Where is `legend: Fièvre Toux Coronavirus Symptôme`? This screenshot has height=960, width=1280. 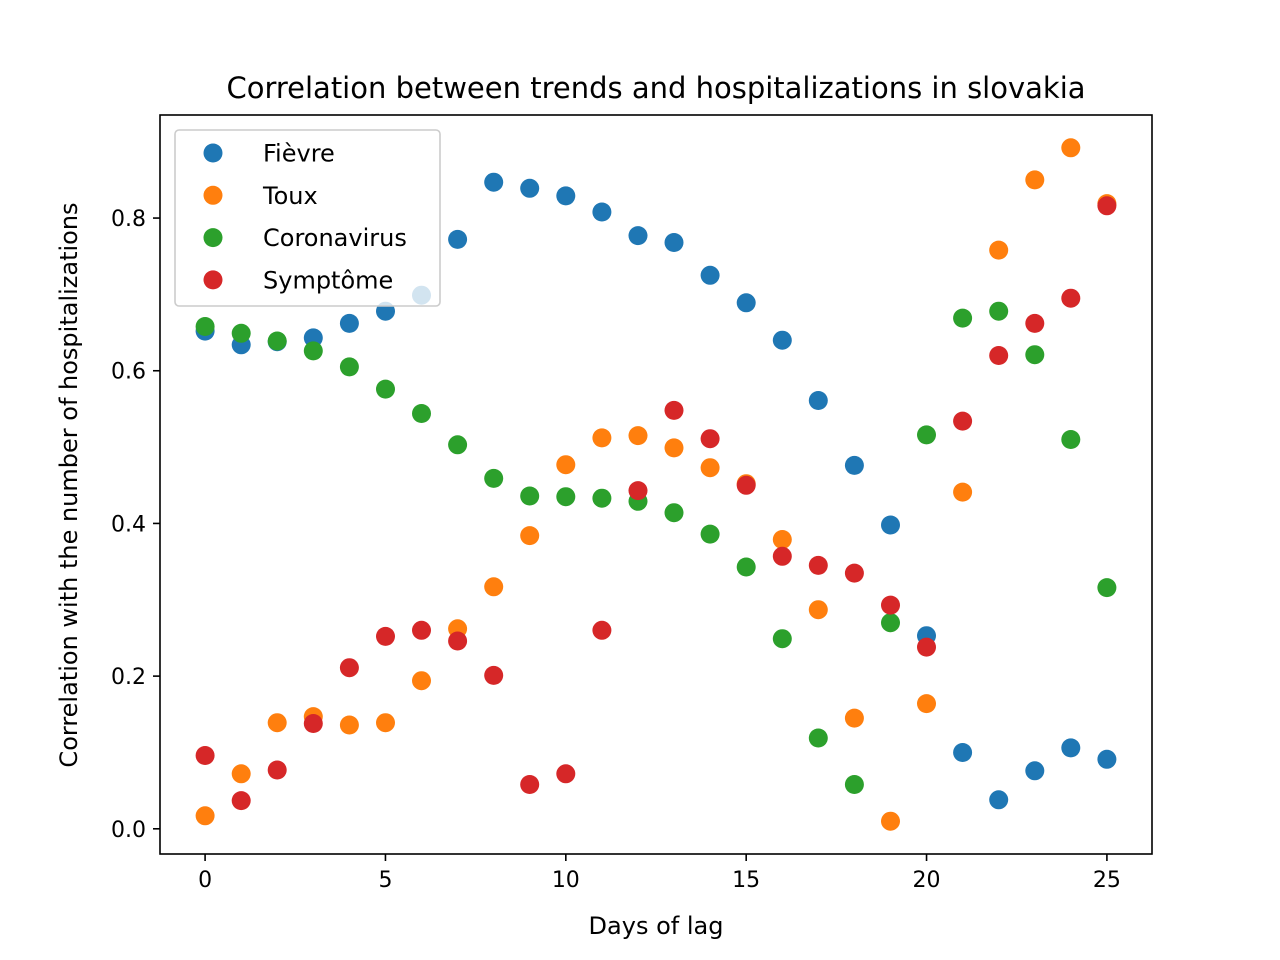
legend: Fièvre Toux Coronavirus Symptôme is located at coordinates (307, 218).